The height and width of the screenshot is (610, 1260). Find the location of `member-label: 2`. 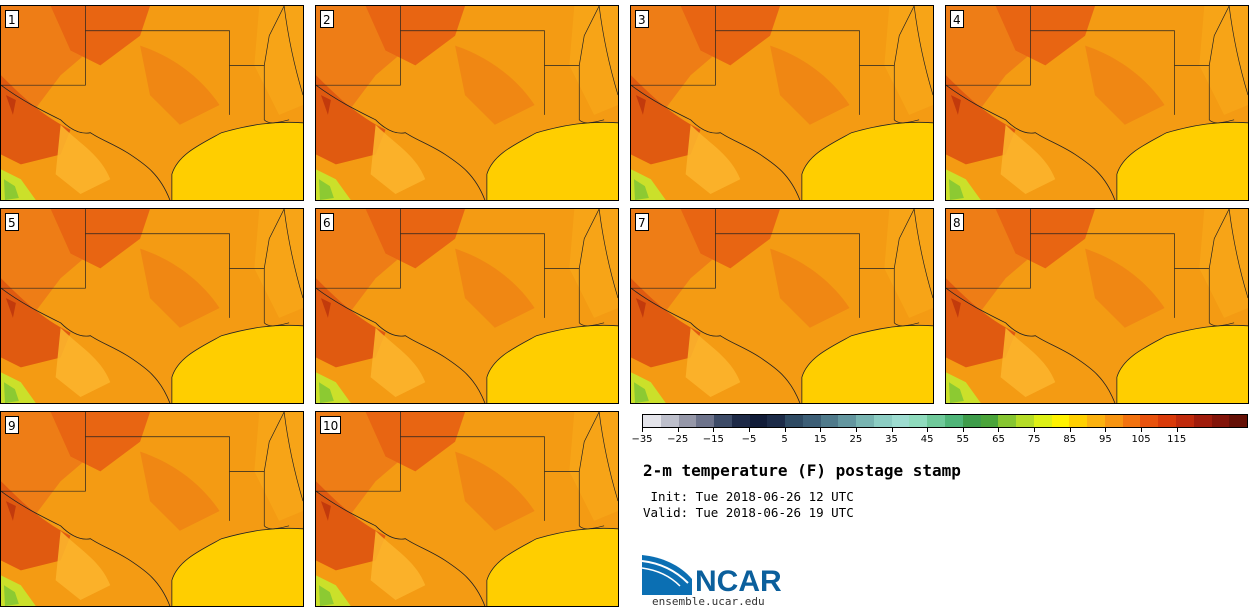

member-label: 2 is located at coordinates (327, 19).